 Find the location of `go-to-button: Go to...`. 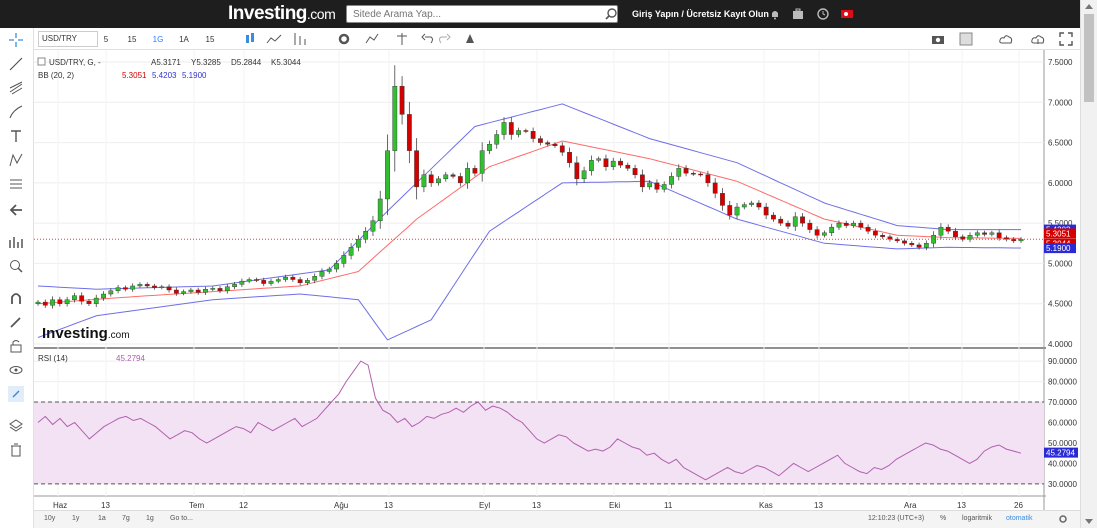

go-to-button: Go to... is located at coordinates (181, 518).